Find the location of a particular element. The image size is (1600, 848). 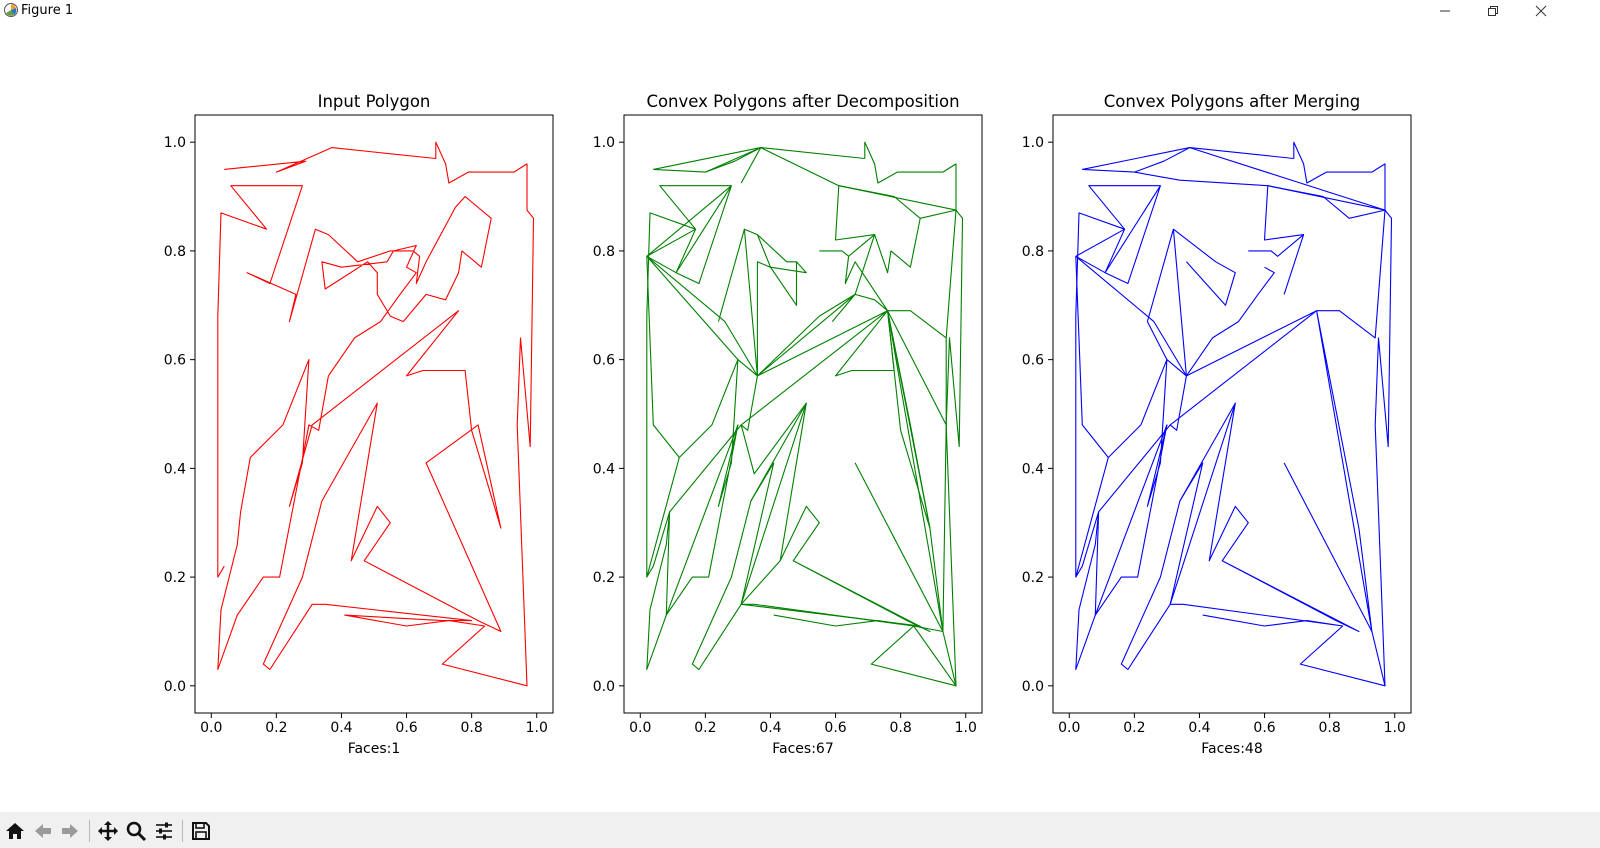

close-icon is located at coordinates (1541, 11).